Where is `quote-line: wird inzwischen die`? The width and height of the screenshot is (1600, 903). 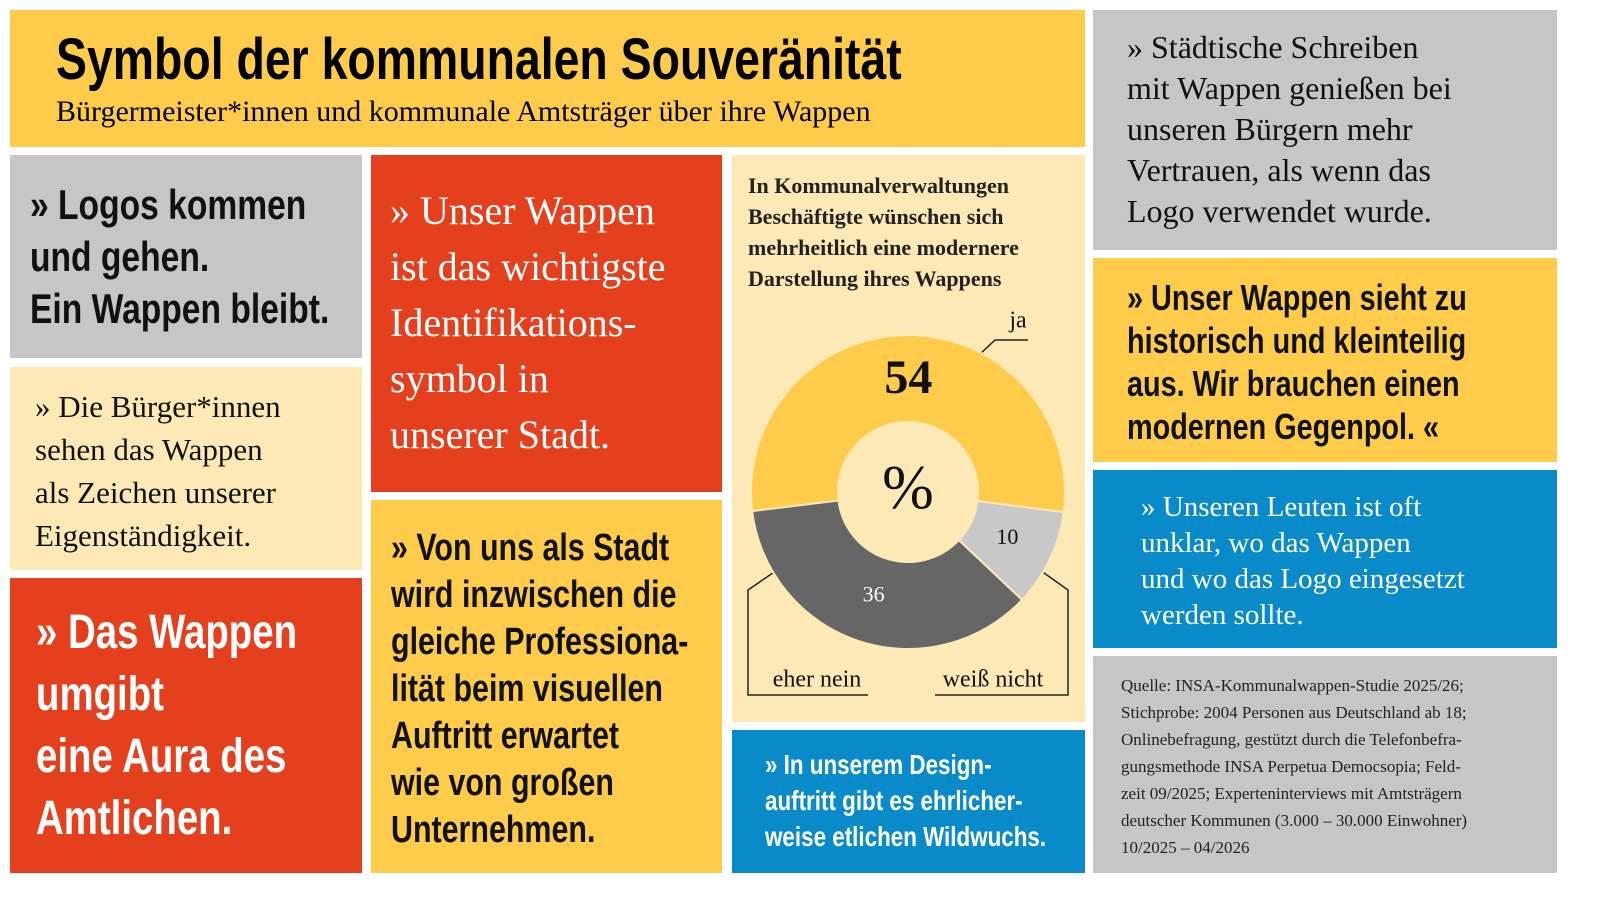 quote-line: wird inzwischen die is located at coordinates (534, 595).